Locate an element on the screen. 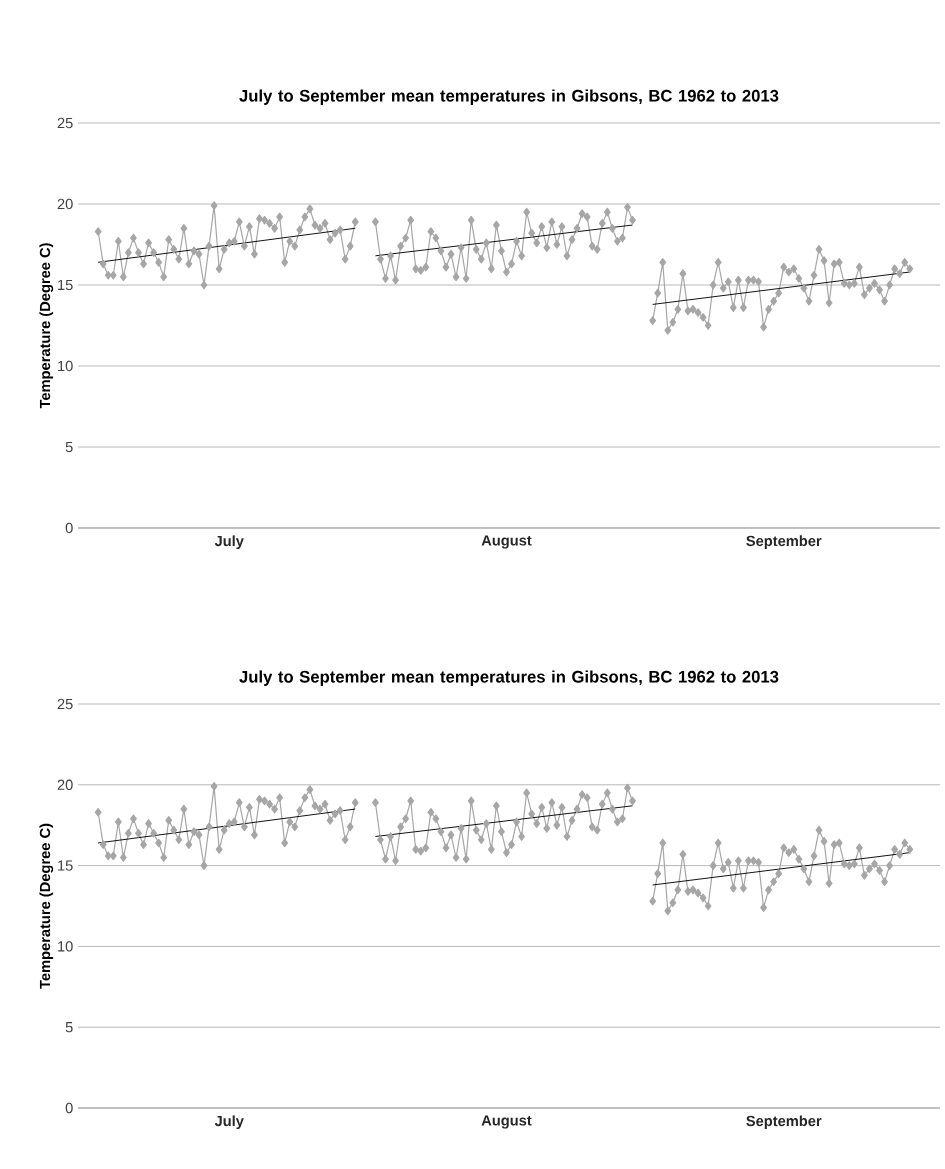 This screenshot has height=1169, width=945. y-tick-label: 10 is located at coordinates (65, 946).